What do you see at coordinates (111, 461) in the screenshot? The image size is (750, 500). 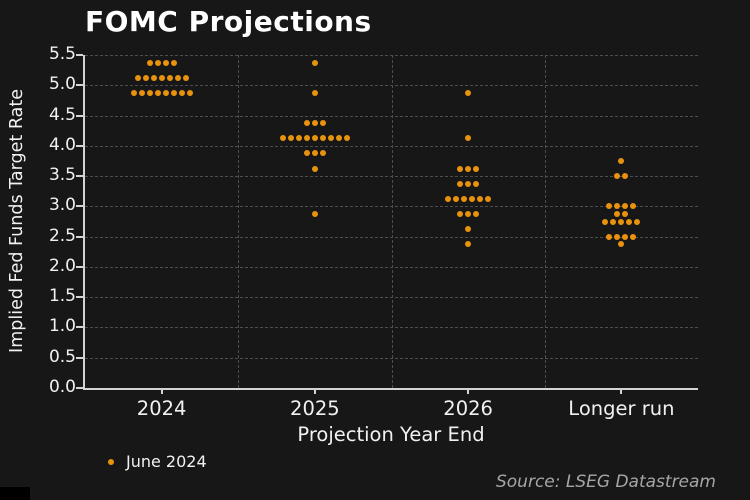 I see `legend-dot-icon` at bounding box center [111, 461].